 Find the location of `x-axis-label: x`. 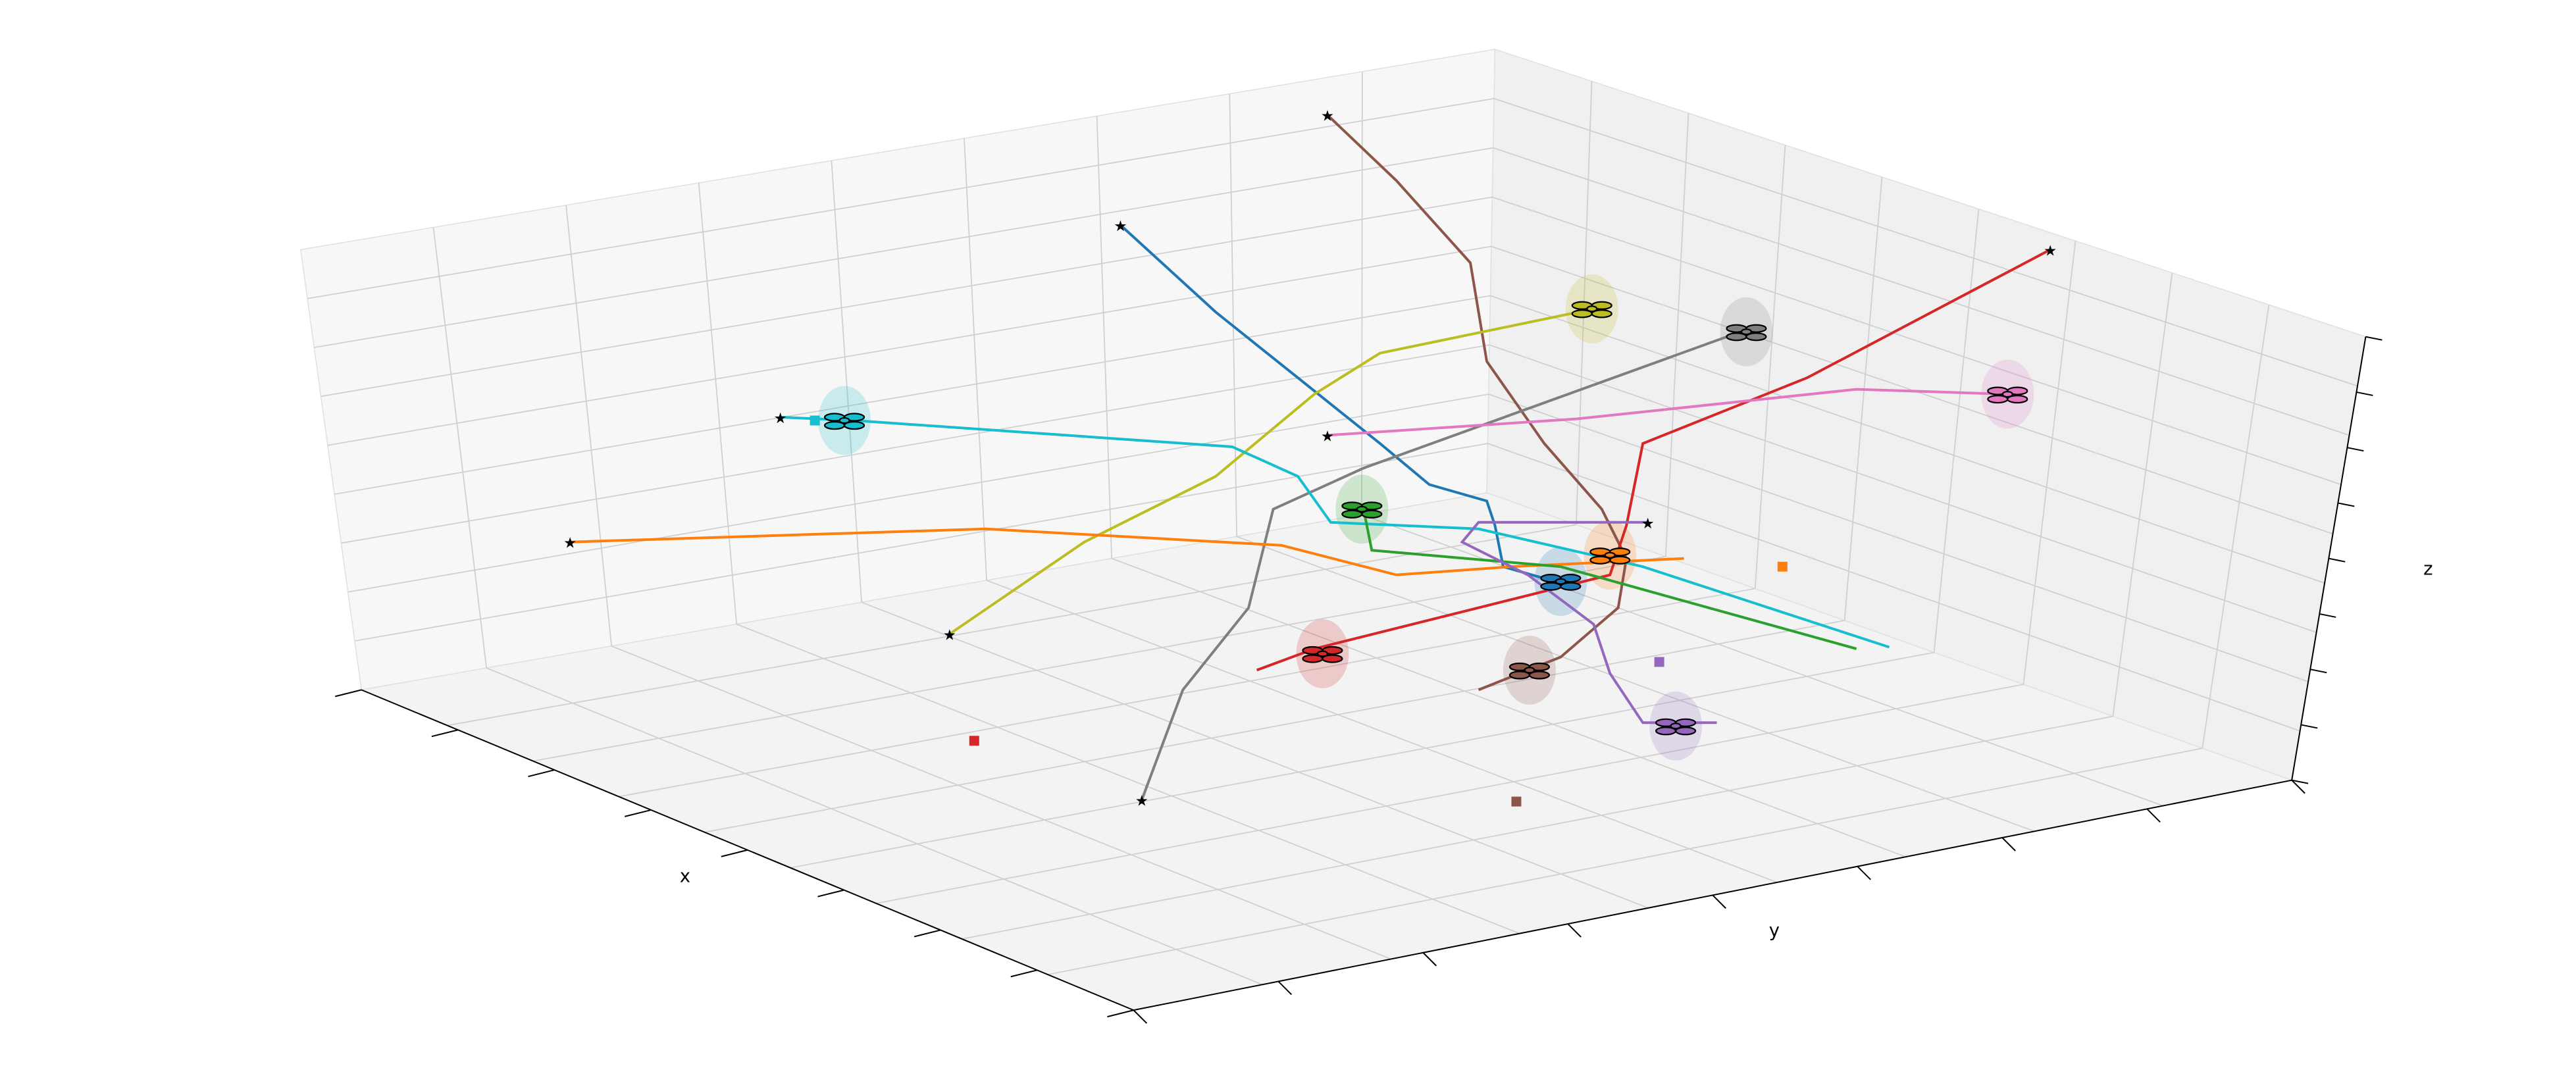

x-axis-label: x is located at coordinates (685, 876).